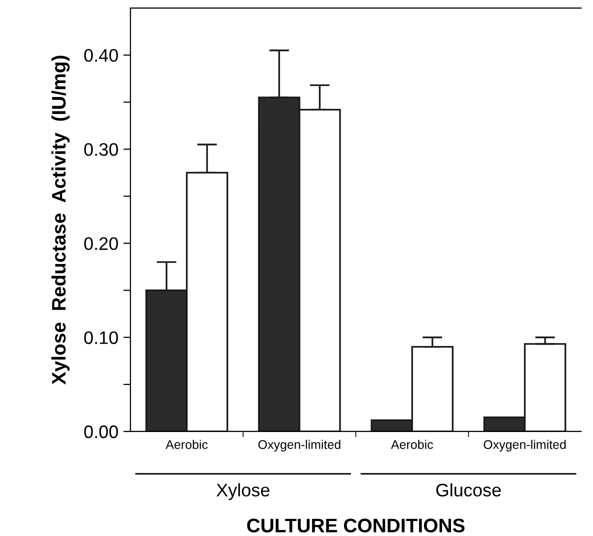  I want to click on y-tick-label: 0.30, so click(101, 149).